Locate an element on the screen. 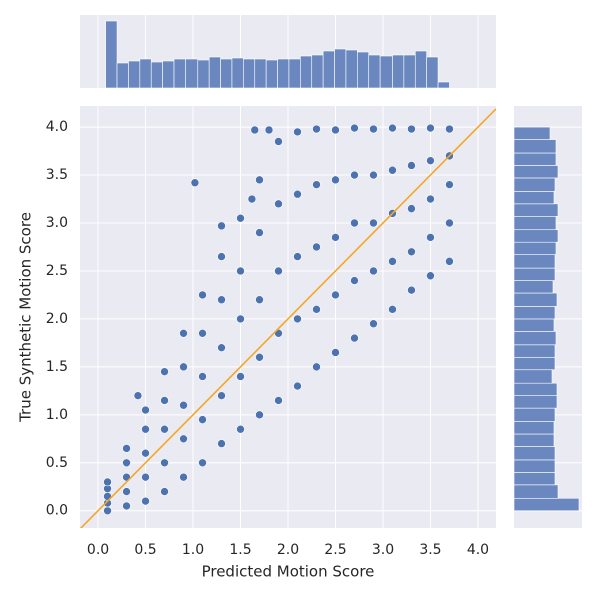  x-tick-label: 4.0 is located at coordinates (478, 550).